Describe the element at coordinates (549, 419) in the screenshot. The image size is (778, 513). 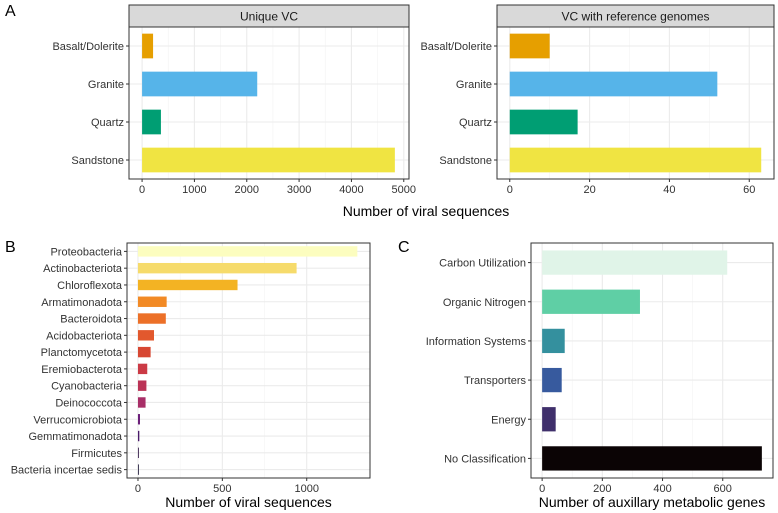
I see `bar-energy` at that location.